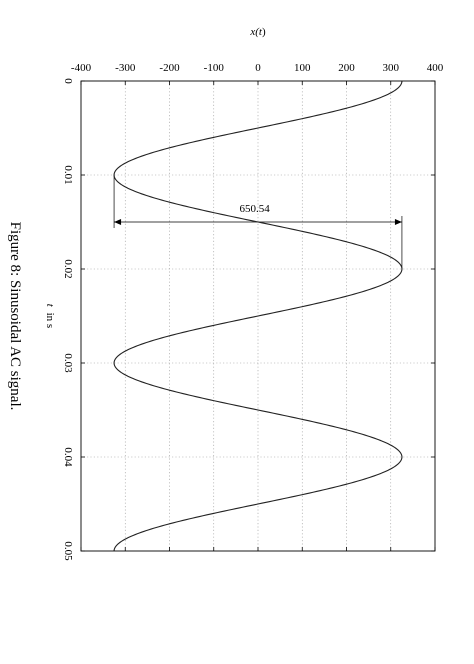 The image size is (474, 664). I want to click on y-tick-label: 200, so click(346, 68).